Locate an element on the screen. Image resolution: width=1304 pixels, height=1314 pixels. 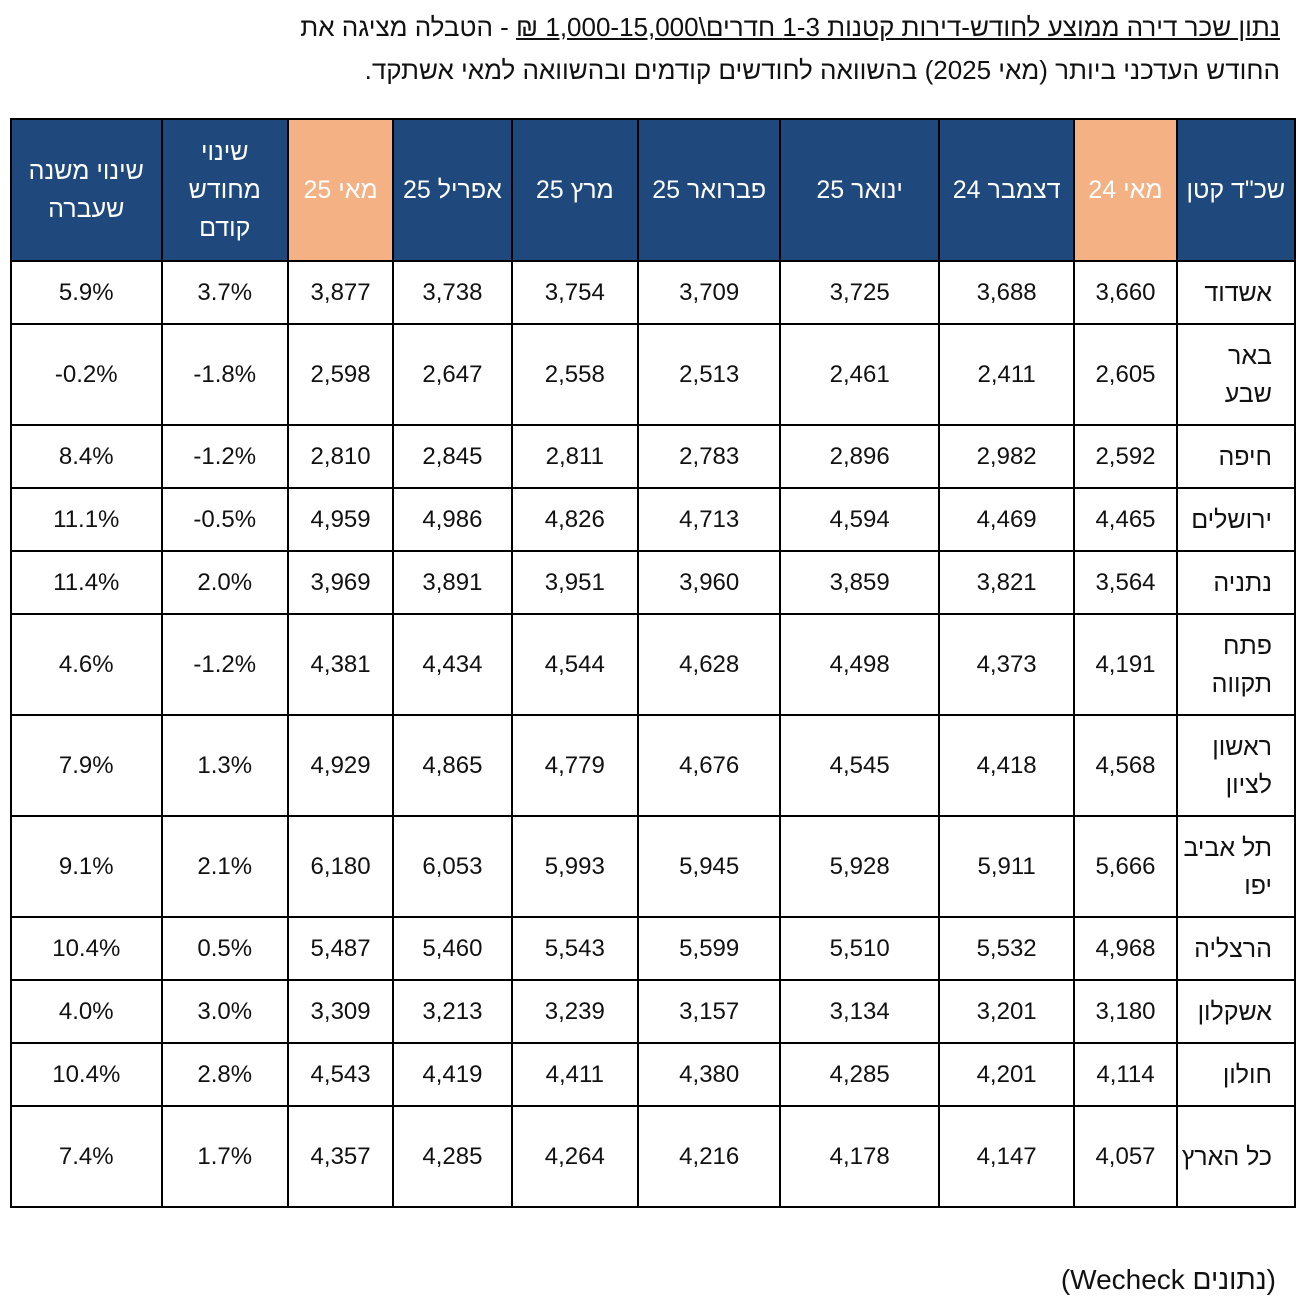
value-cell: 4,147 is located at coordinates (1006, 1156).